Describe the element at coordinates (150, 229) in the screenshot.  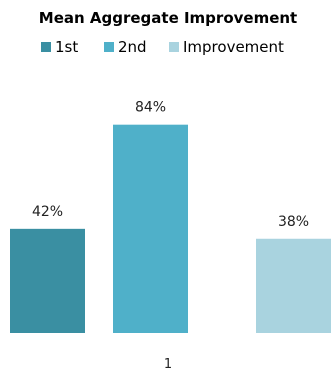
I see `bar-2nd` at that location.